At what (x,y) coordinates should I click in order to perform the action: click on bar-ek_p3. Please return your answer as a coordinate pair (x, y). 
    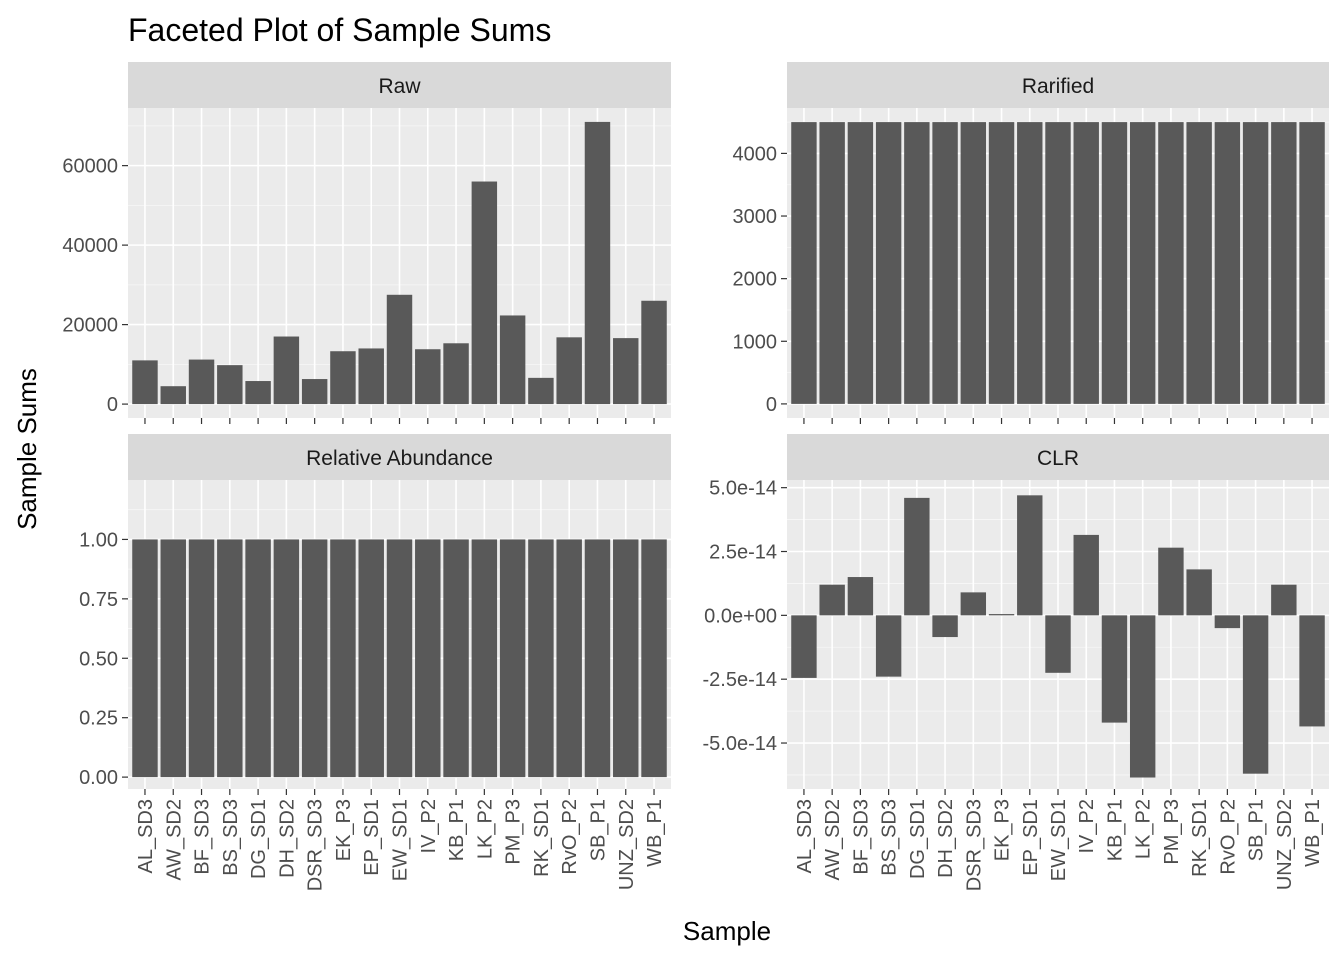
    Looking at the image, I should click on (343, 658).